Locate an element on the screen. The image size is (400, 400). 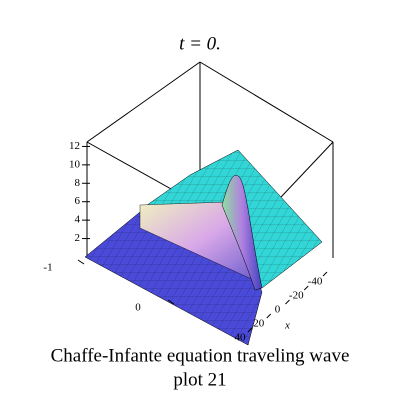
y-tick-label: 0 is located at coordinates (138, 308).